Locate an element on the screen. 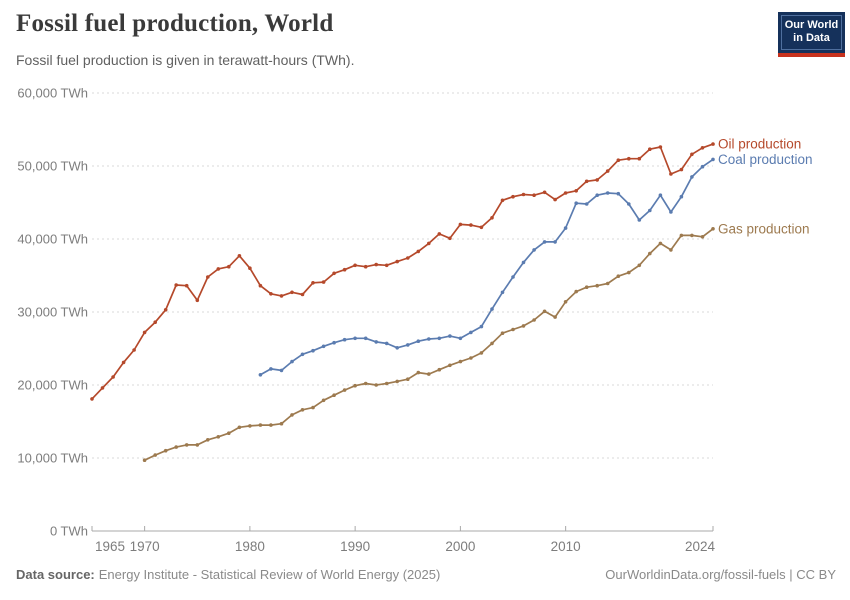 This screenshot has width=850, height=600. gas-series-label: Gas production is located at coordinates (764, 228).